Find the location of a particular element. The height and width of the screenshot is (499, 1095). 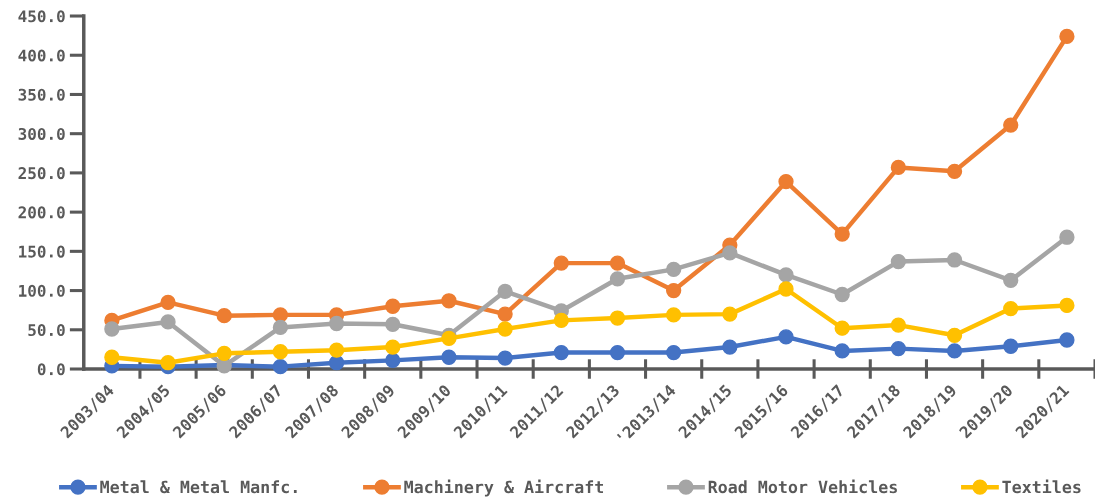

y-tick-label: 150.0 is located at coordinates (42, 251).